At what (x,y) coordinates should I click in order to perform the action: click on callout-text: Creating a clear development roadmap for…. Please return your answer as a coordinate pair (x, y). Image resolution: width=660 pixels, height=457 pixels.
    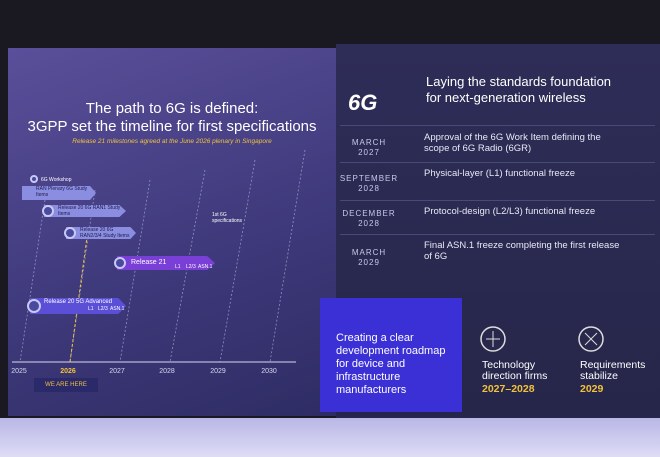
    Looking at the image, I should click on (391, 364).